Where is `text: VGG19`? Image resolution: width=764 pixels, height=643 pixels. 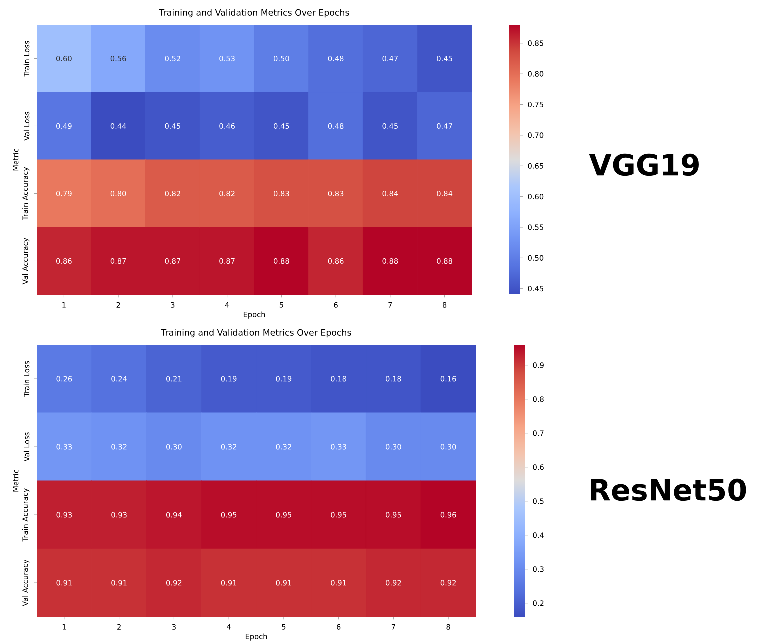 text: VGG19 is located at coordinates (644, 165).